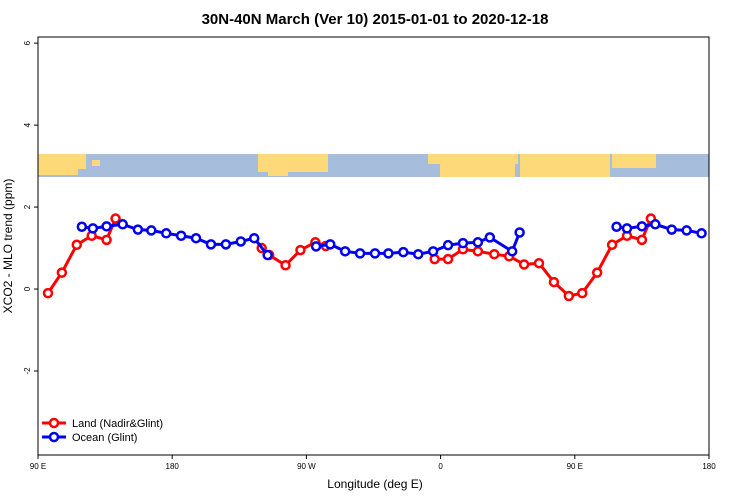 The image size is (750, 500). What do you see at coordinates (306, 466) in the screenshot?
I see `x-tick-label: 90 W` at bounding box center [306, 466].